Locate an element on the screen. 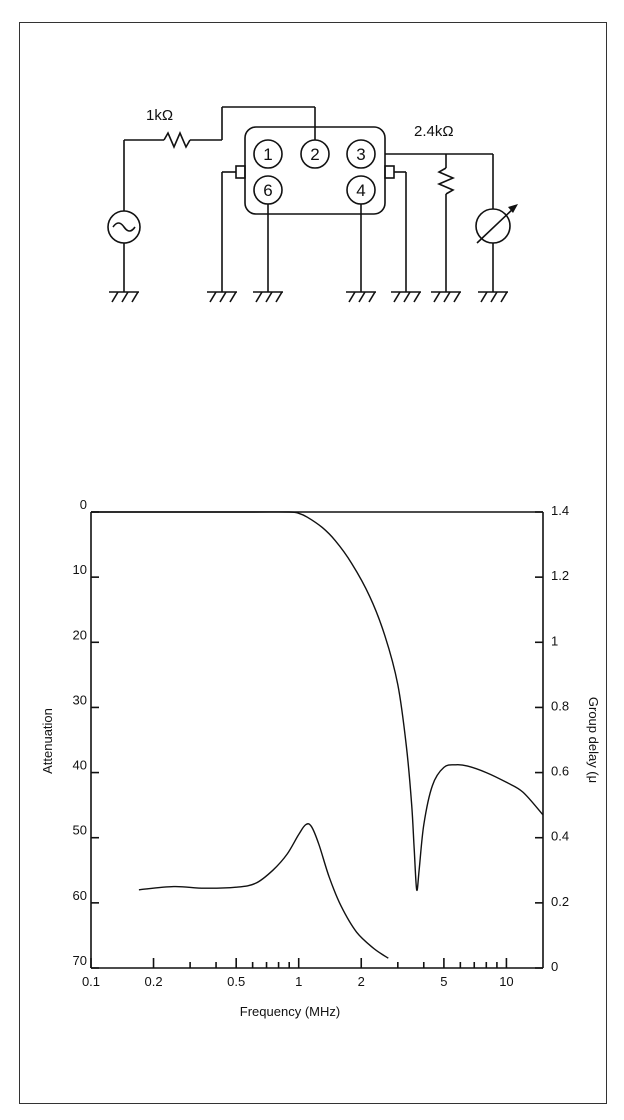  y2-tick-label: 0 is located at coordinates (554, 966).